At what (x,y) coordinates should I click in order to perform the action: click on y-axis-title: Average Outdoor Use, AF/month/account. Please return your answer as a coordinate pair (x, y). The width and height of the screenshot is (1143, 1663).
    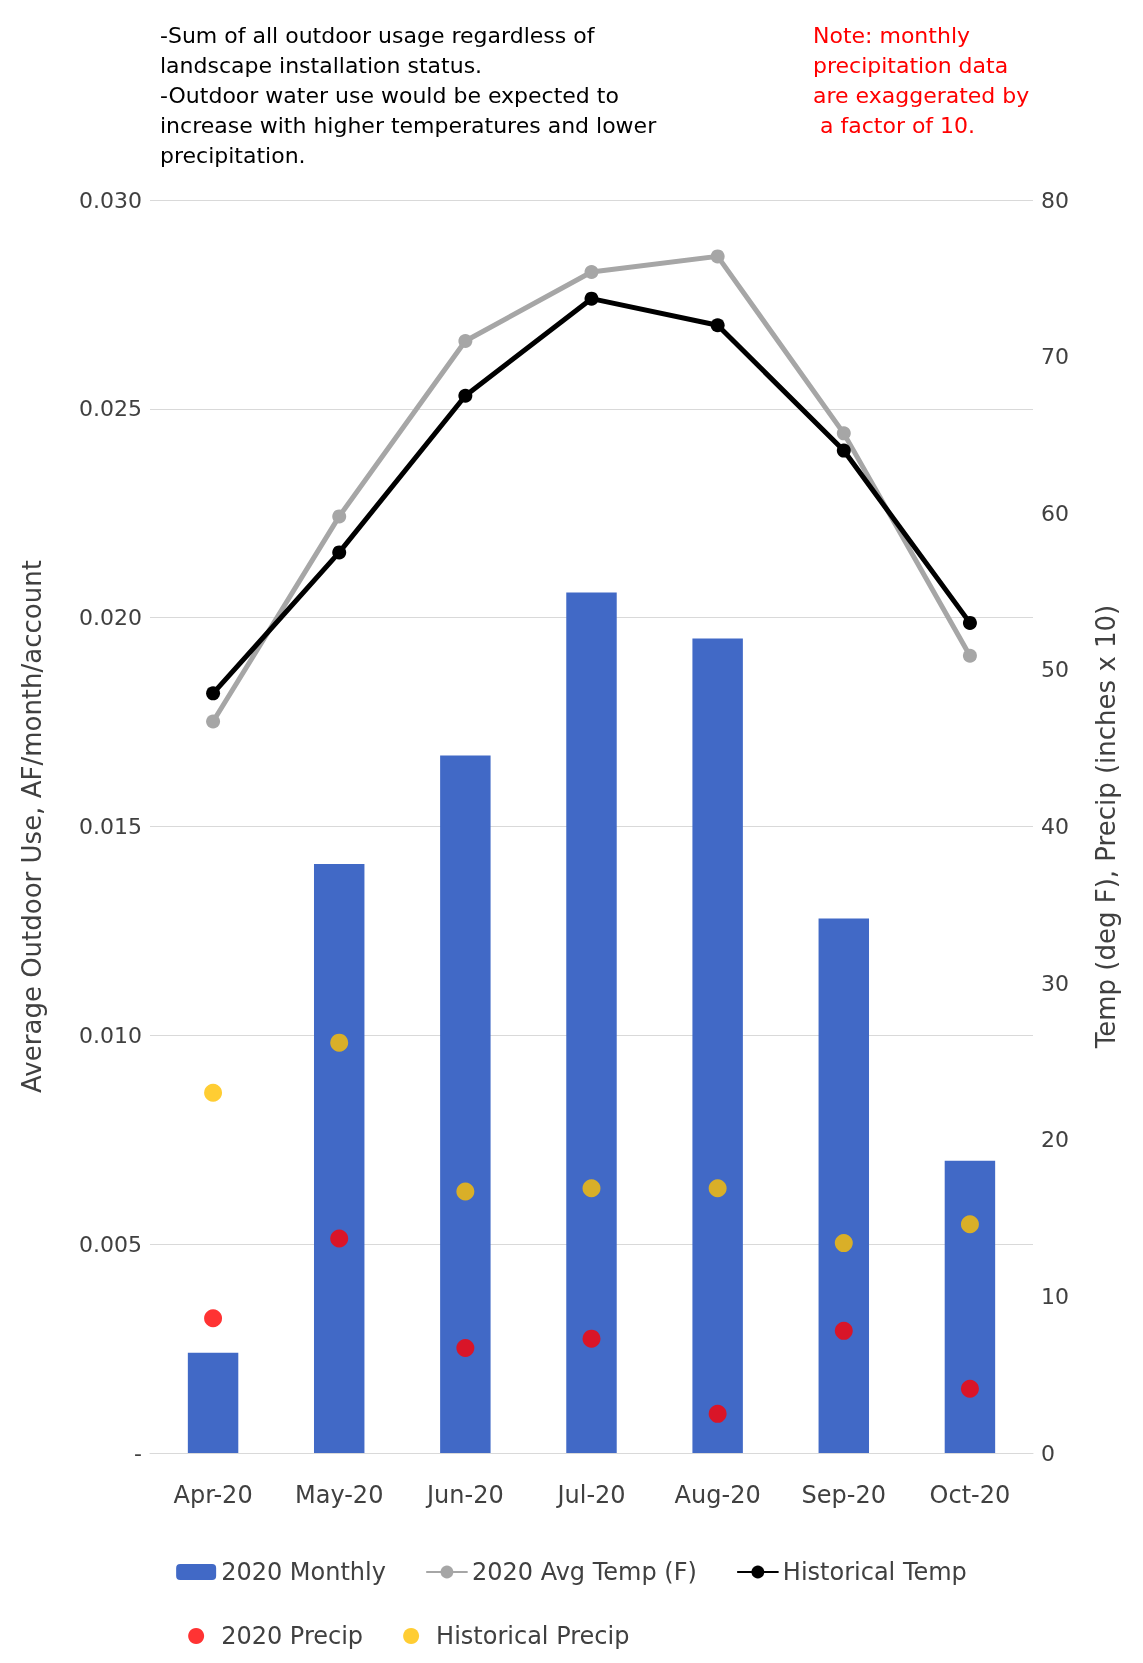
    Looking at the image, I should click on (32, 826).